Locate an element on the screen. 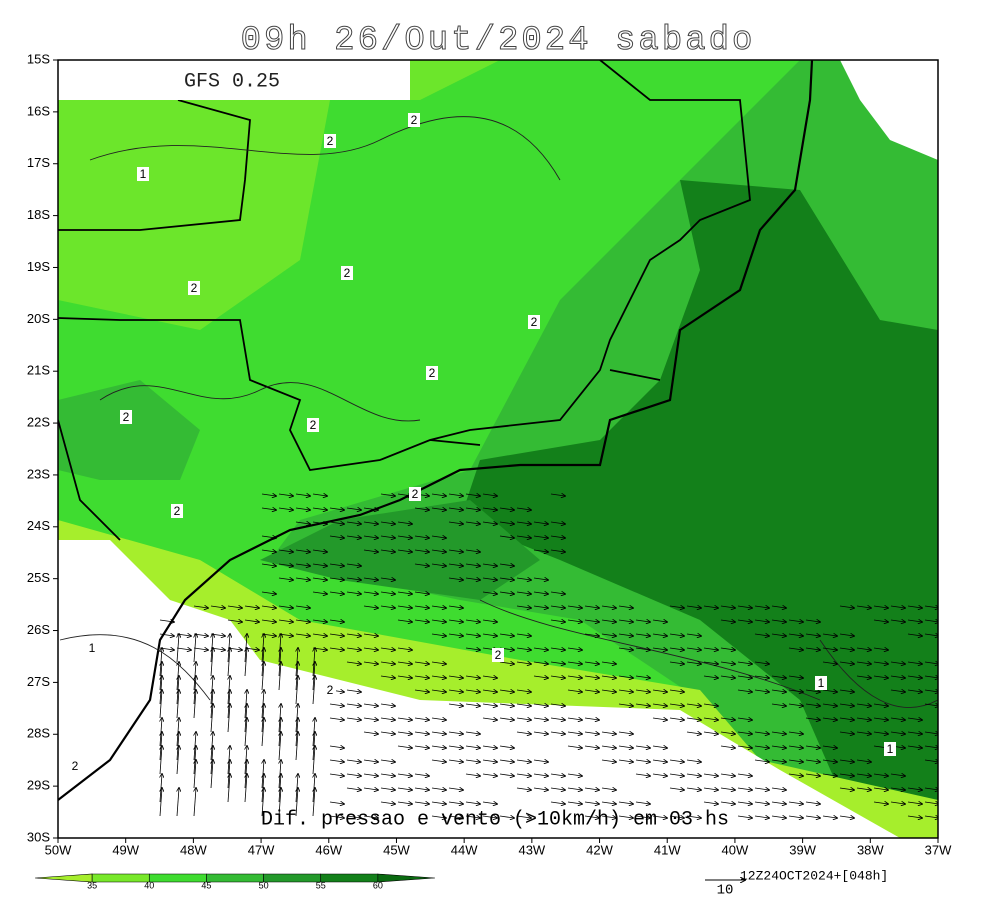 This screenshot has width=1000, height=905. lon-label: 48W is located at coordinates (193, 849).